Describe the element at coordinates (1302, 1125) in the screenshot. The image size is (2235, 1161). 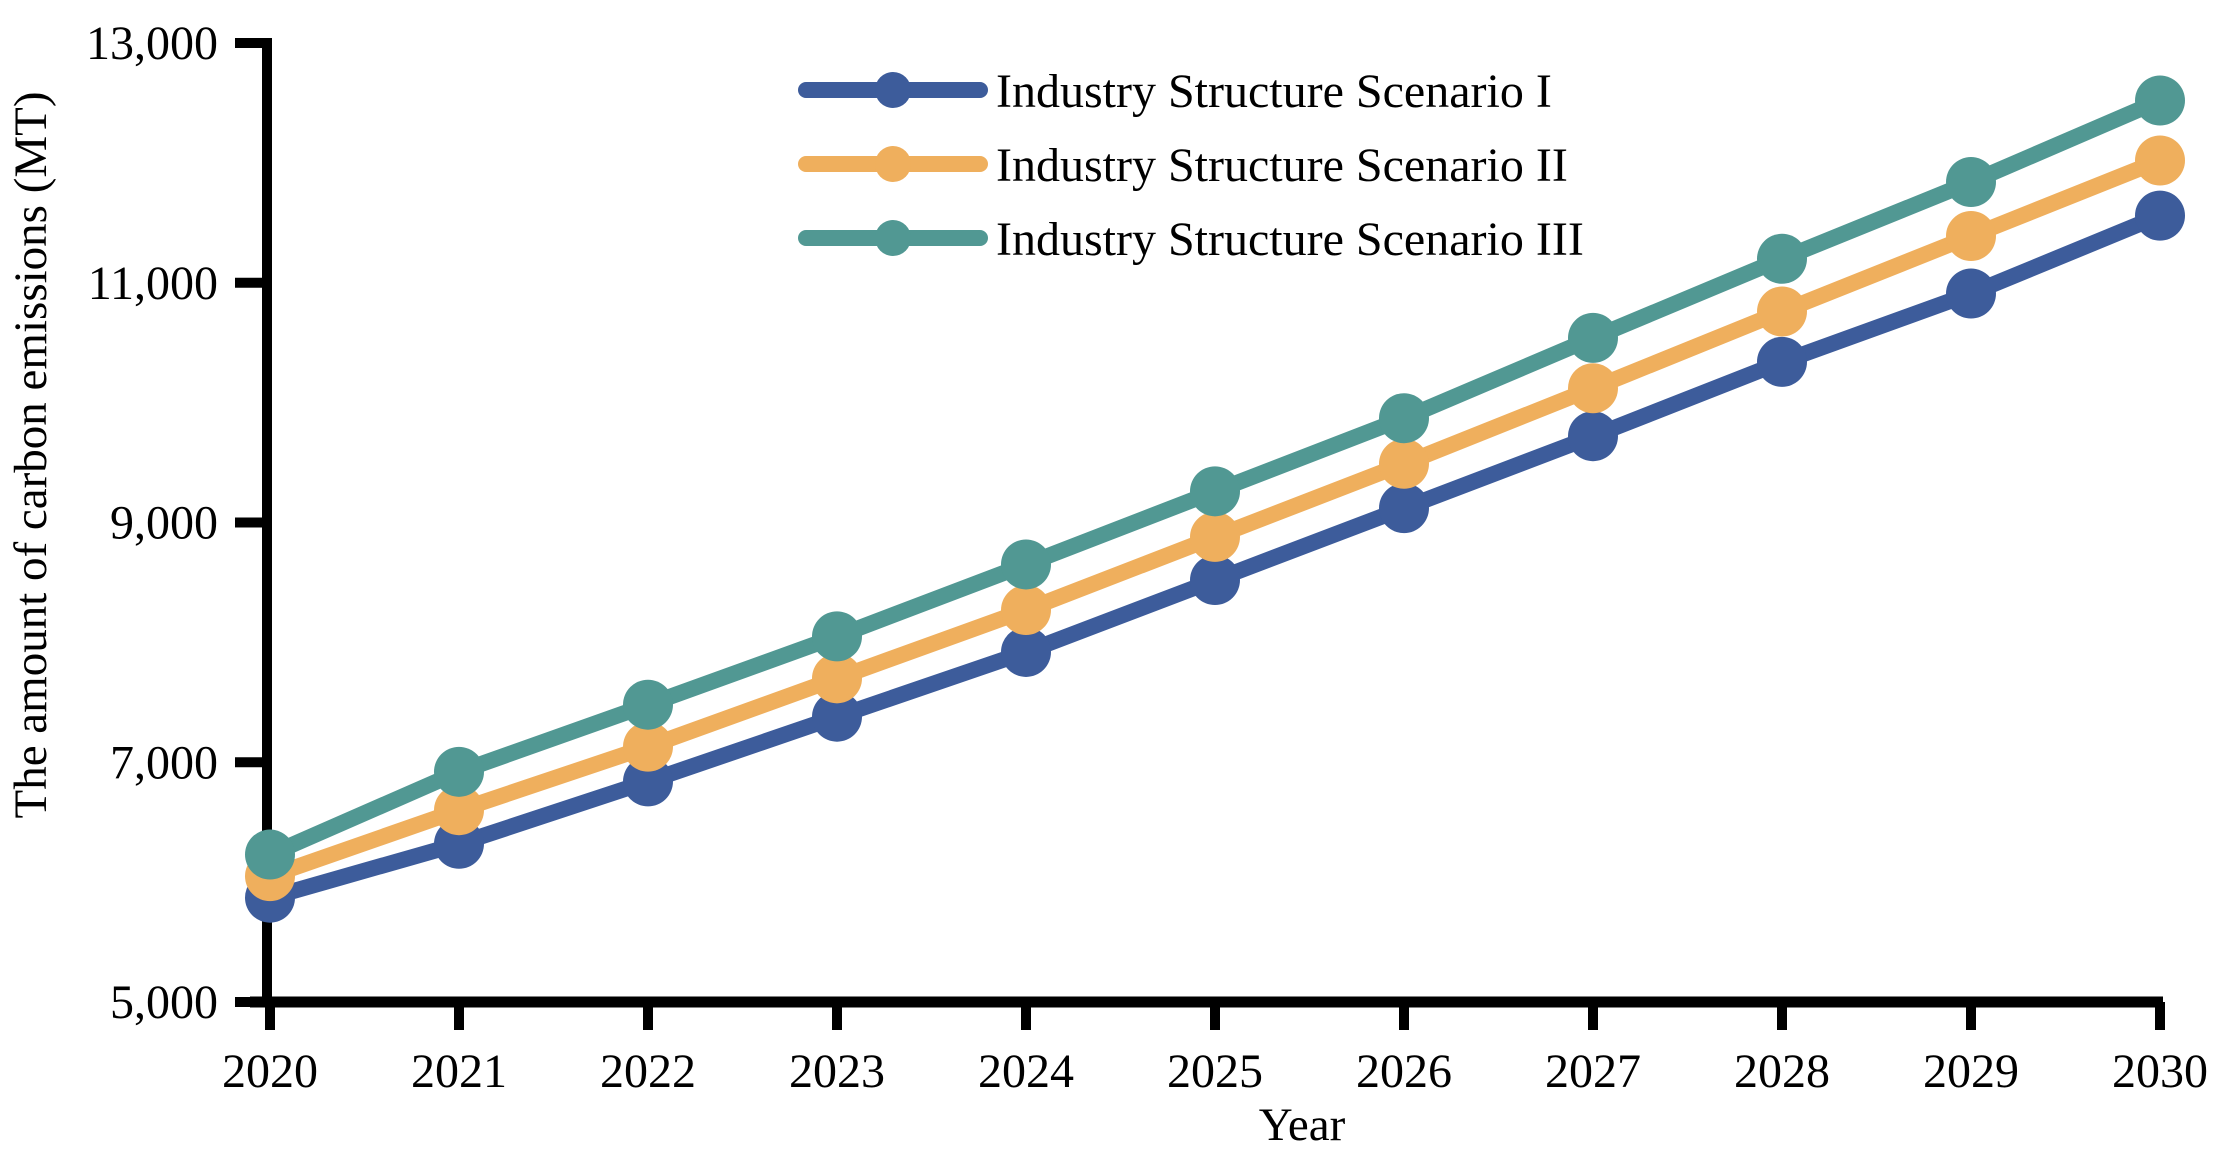
I see `x-axis-title: Year` at that location.